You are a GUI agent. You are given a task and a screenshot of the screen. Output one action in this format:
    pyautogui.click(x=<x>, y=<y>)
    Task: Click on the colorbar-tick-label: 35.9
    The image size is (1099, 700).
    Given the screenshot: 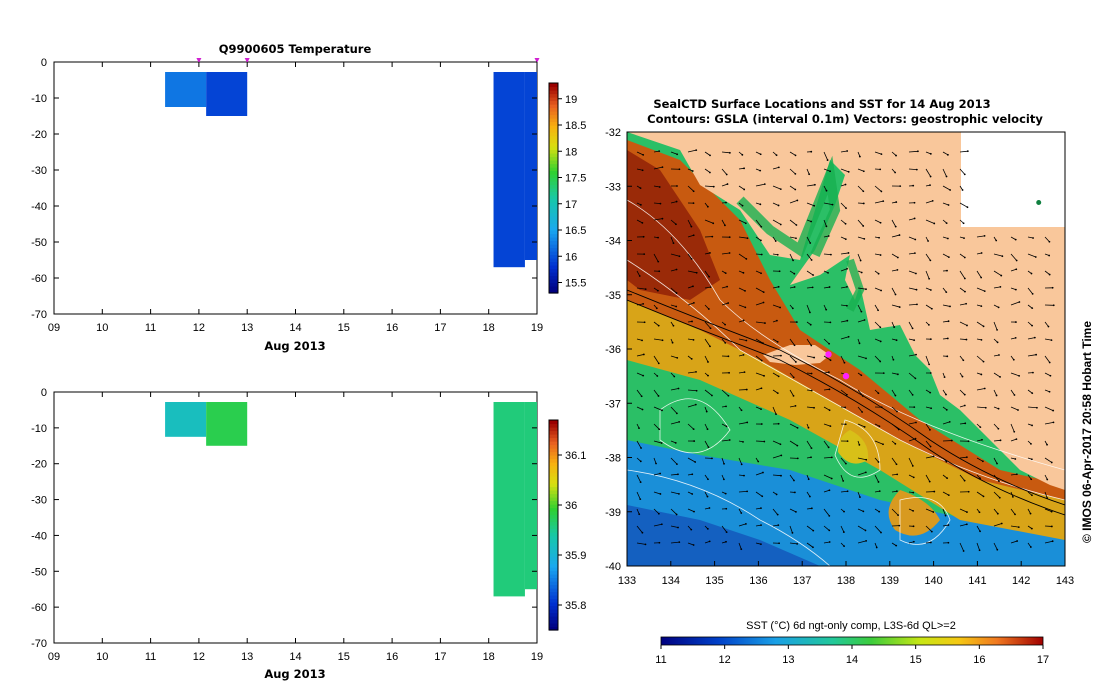 What is the action you would take?
    pyautogui.click(x=575, y=556)
    